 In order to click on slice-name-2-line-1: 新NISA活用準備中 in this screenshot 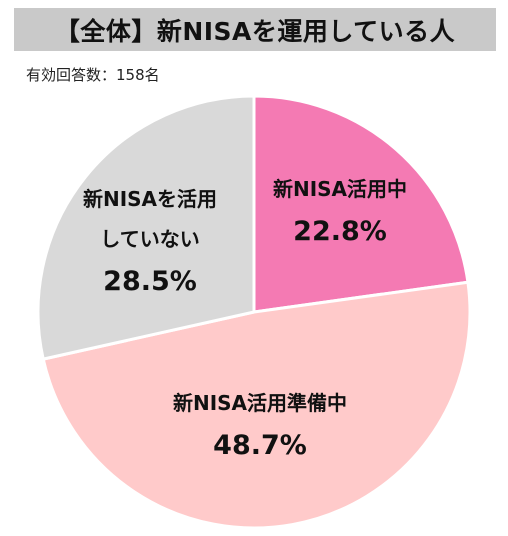, I will do `click(260, 403)`.